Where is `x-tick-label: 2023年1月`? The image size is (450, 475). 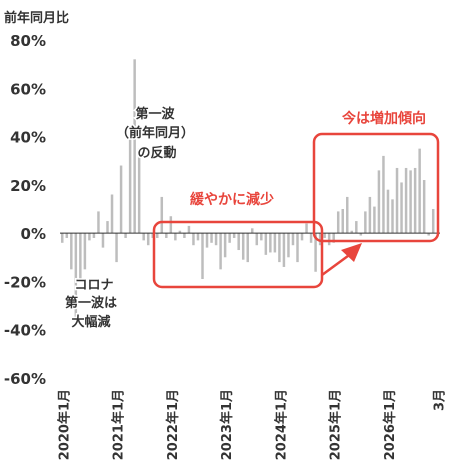
x-tick-label: 2023年1月 is located at coordinates (227, 424).